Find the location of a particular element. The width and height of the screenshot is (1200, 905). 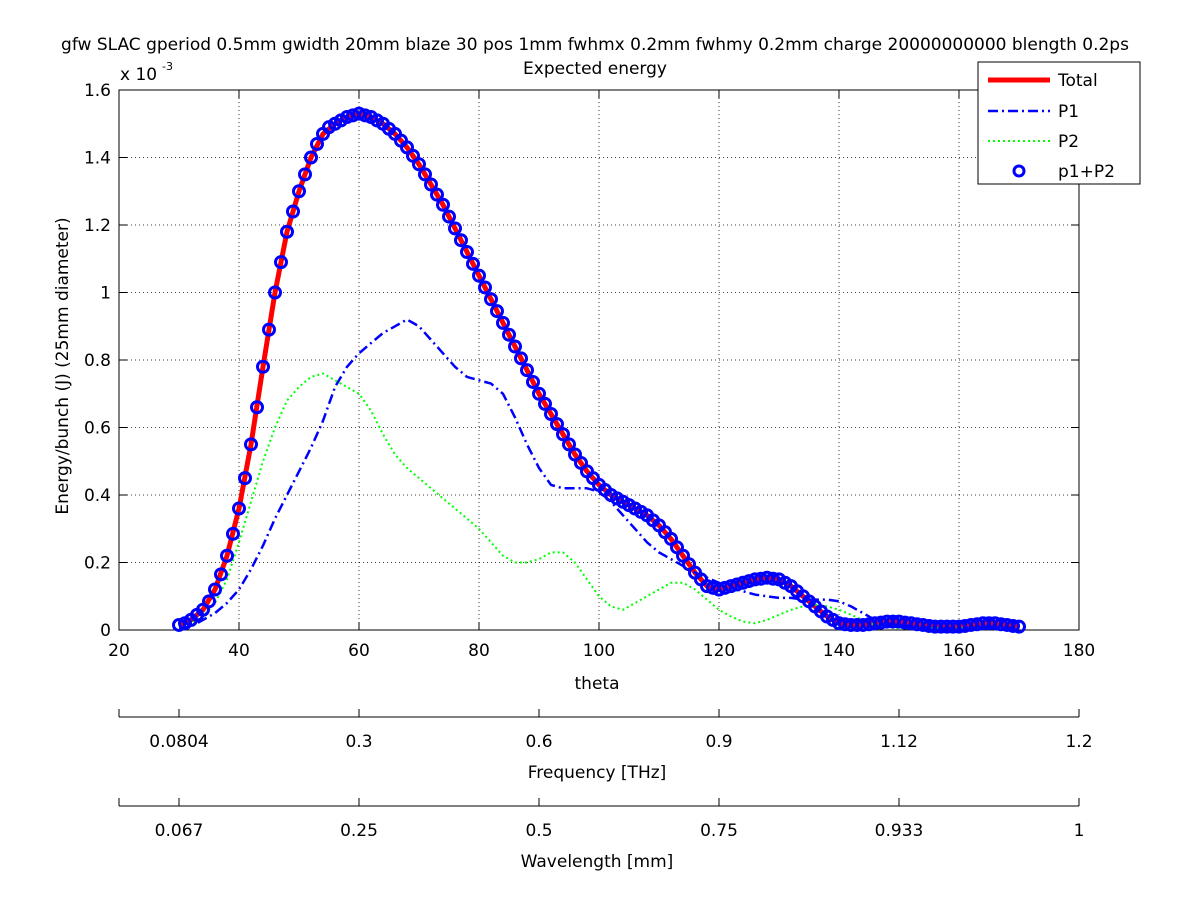

x-tick-label: 100 is located at coordinates (599, 651).